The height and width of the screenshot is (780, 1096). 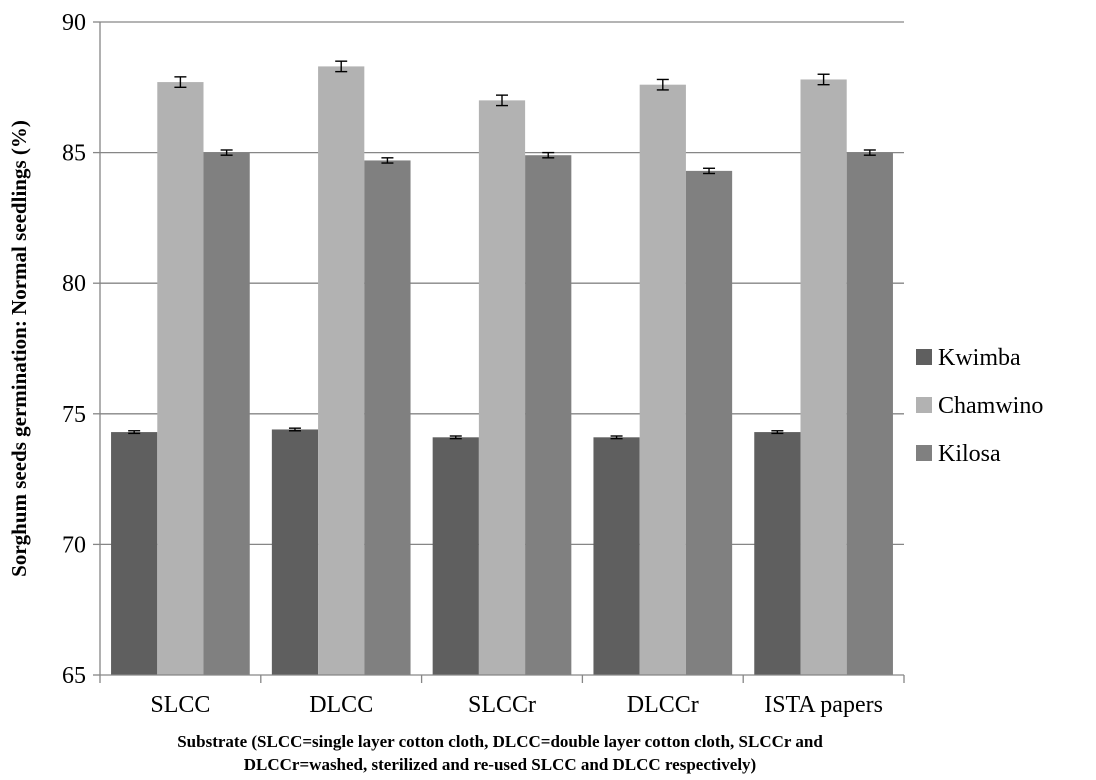 What do you see at coordinates (979, 358) in the screenshot?
I see `legend-label-kwimba: Kwimba` at bounding box center [979, 358].